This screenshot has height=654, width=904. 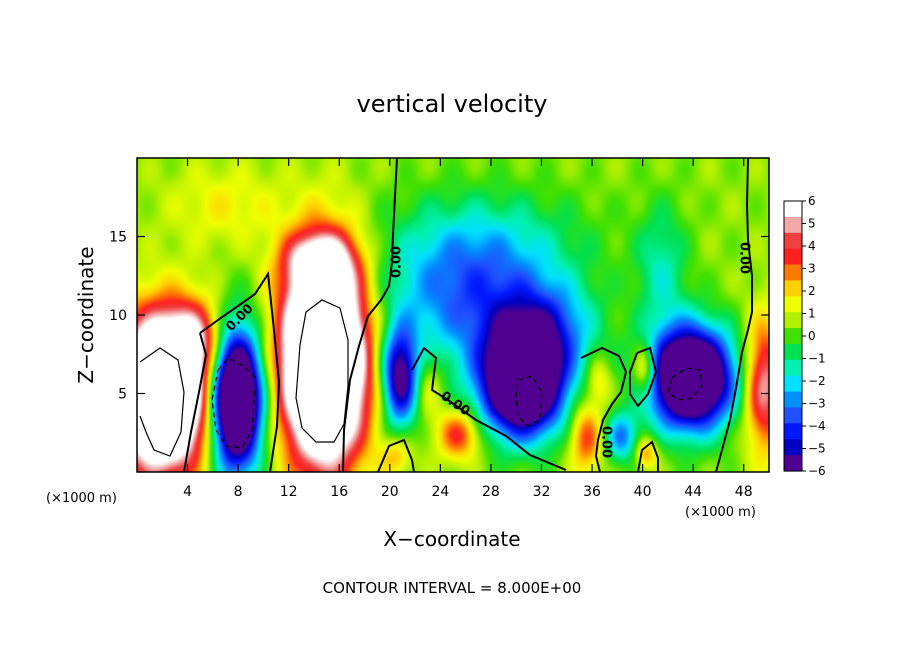 What do you see at coordinates (744, 492) in the screenshot?
I see `x-tick-label: 48` at bounding box center [744, 492].